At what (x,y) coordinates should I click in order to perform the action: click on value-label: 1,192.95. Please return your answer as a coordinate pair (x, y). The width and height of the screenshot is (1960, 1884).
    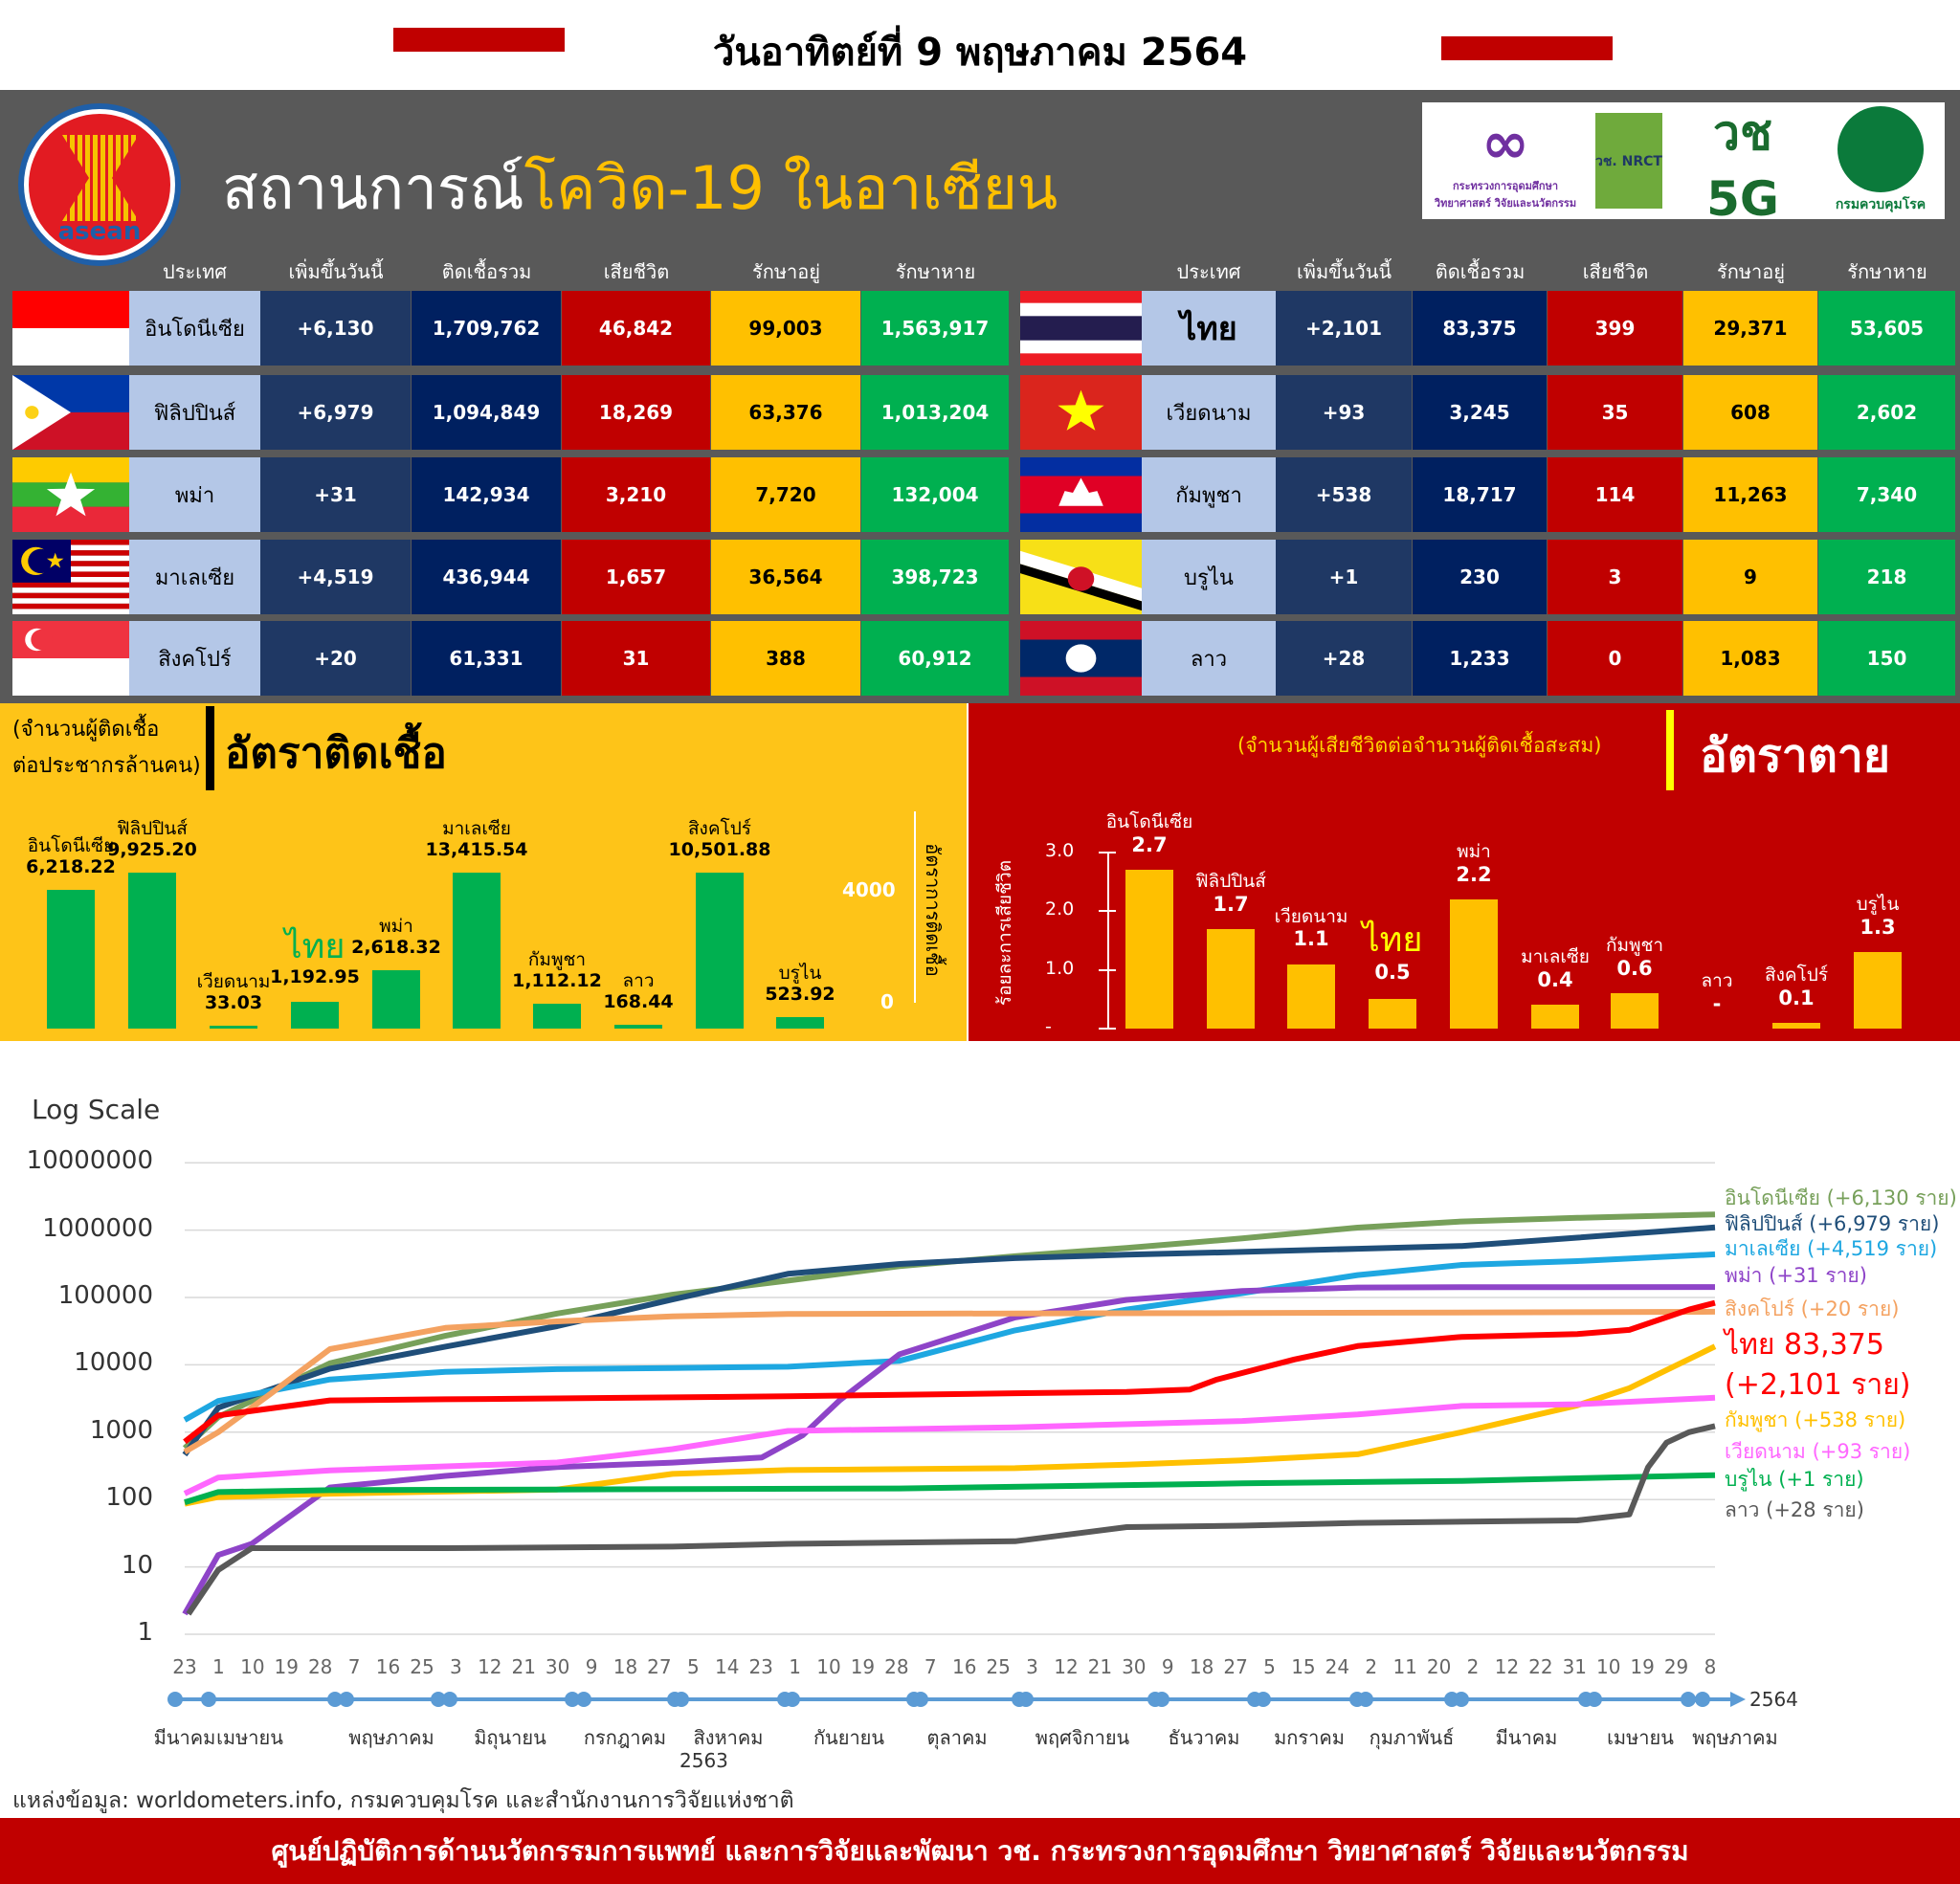
    Looking at the image, I should click on (315, 976).